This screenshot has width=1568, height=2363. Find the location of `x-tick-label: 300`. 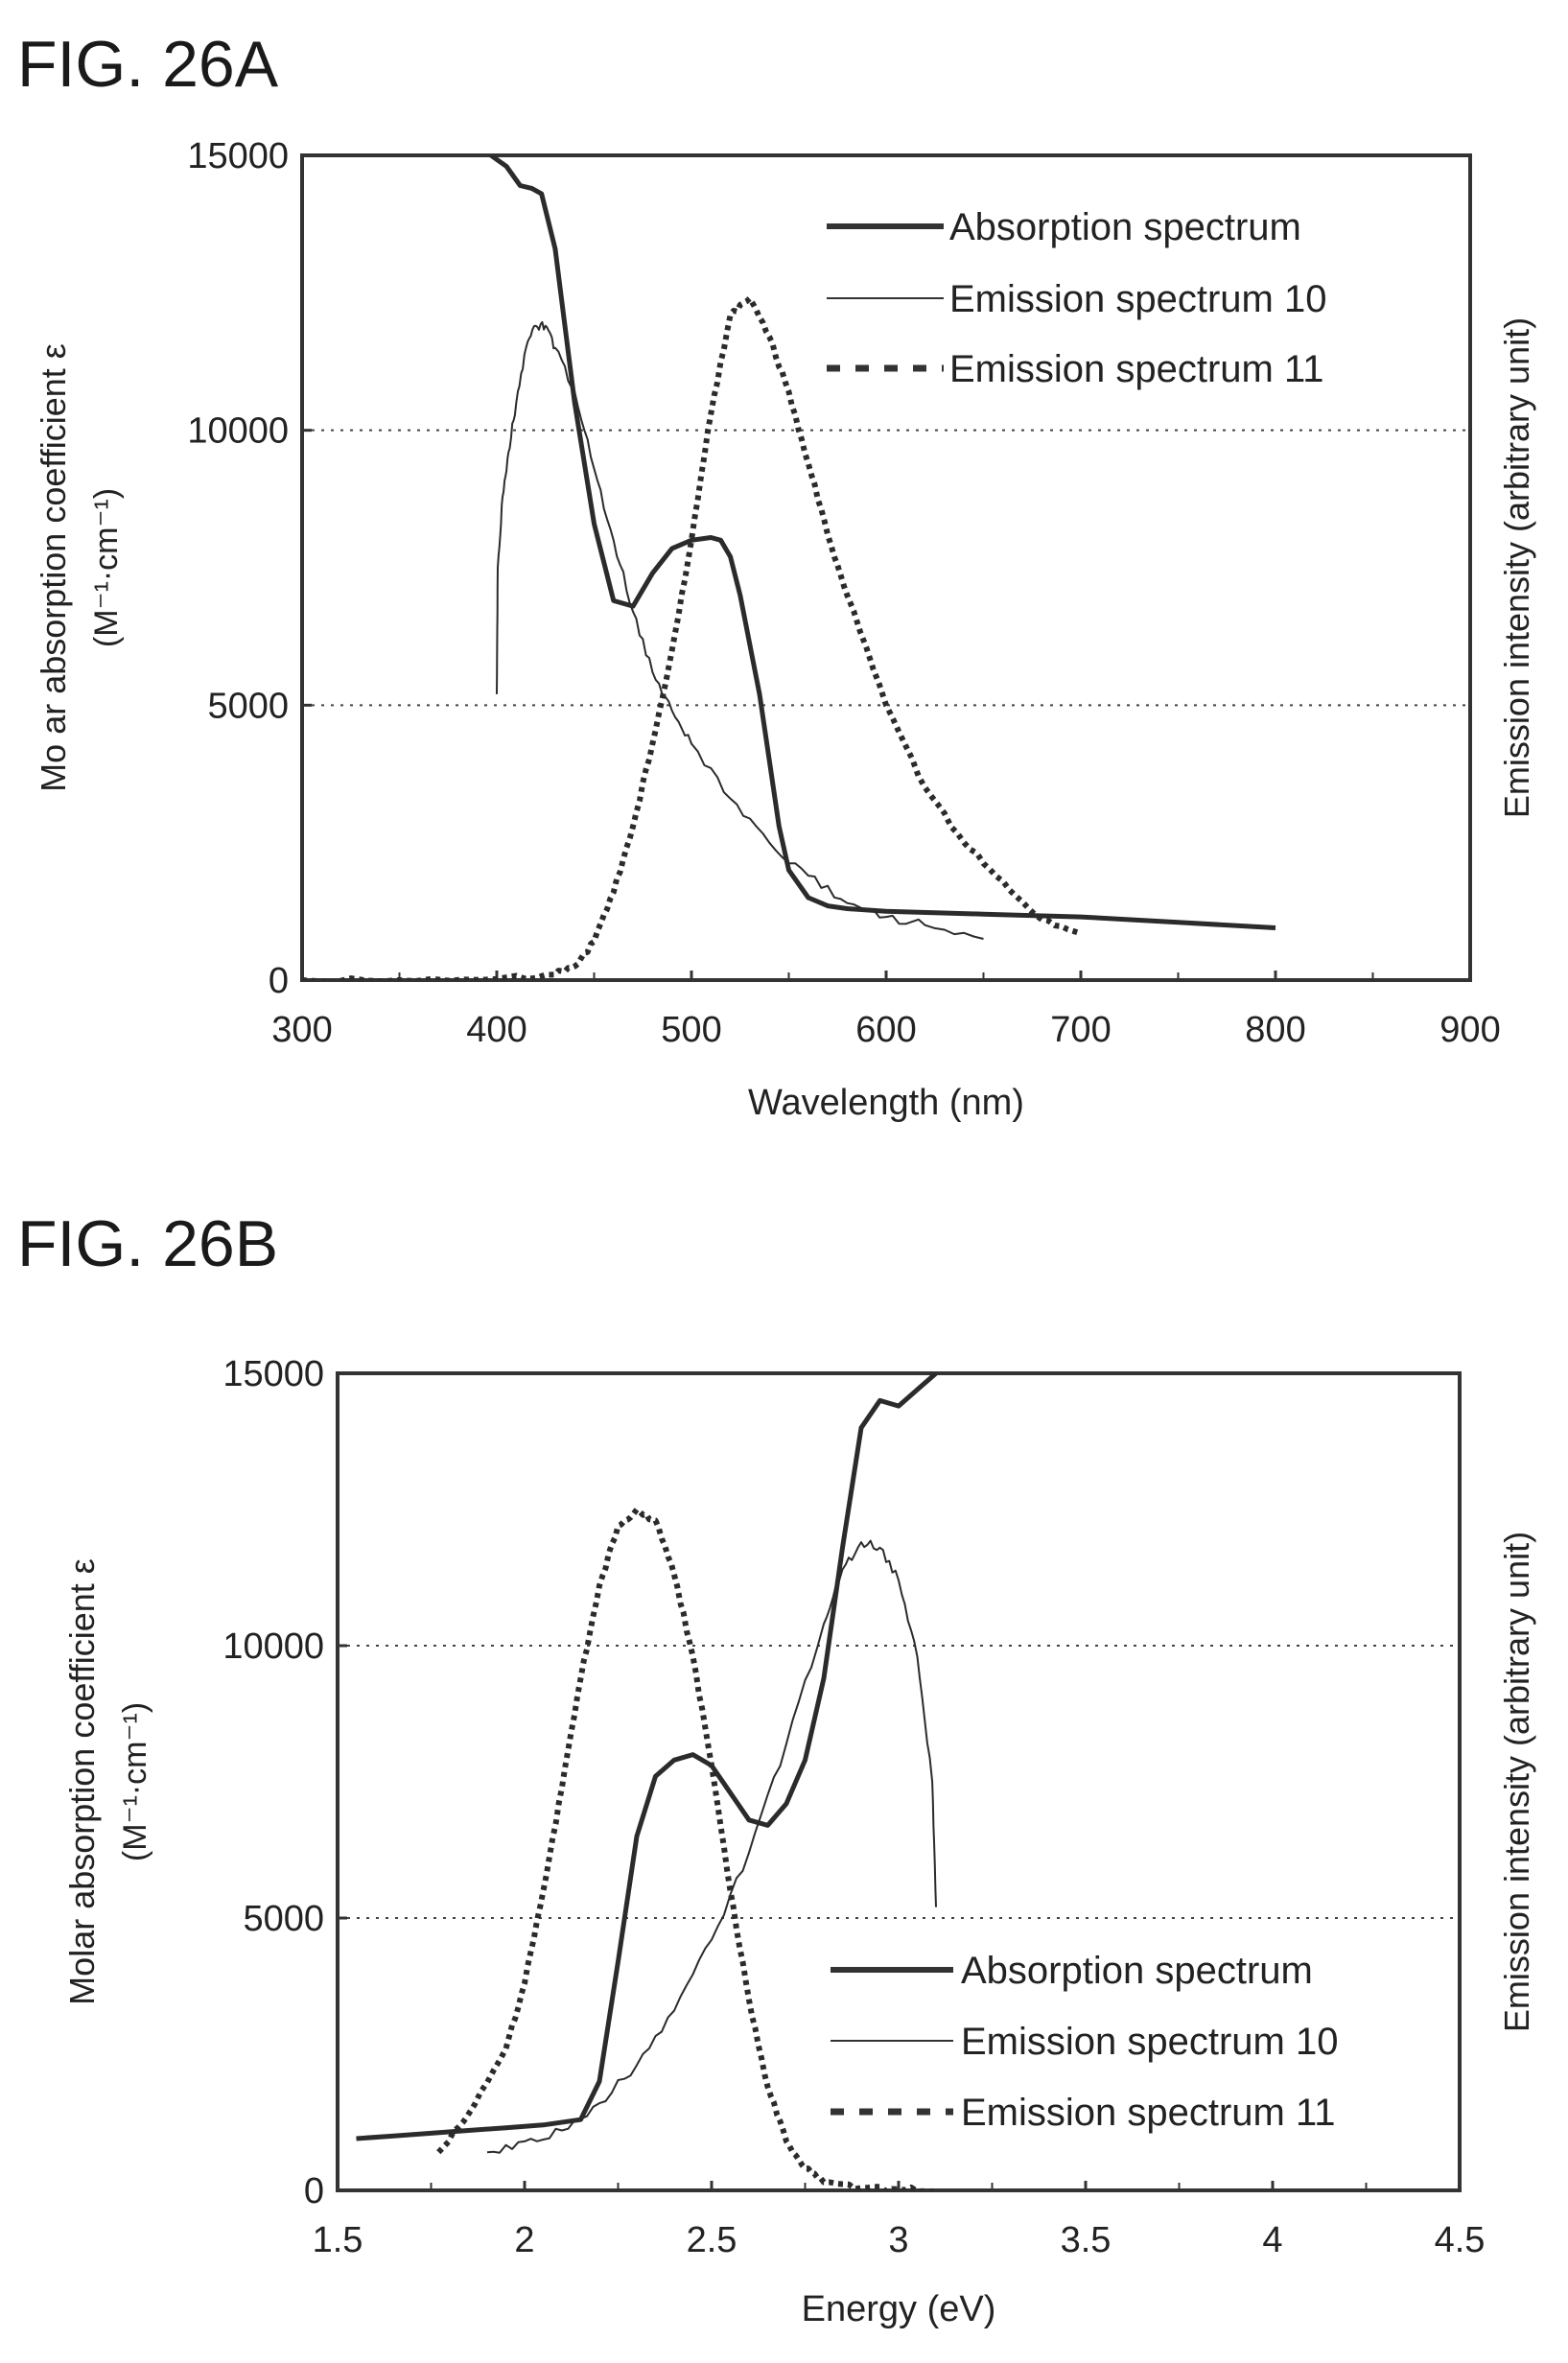

x-tick-label: 300 is located at coordinates (302, 1030).